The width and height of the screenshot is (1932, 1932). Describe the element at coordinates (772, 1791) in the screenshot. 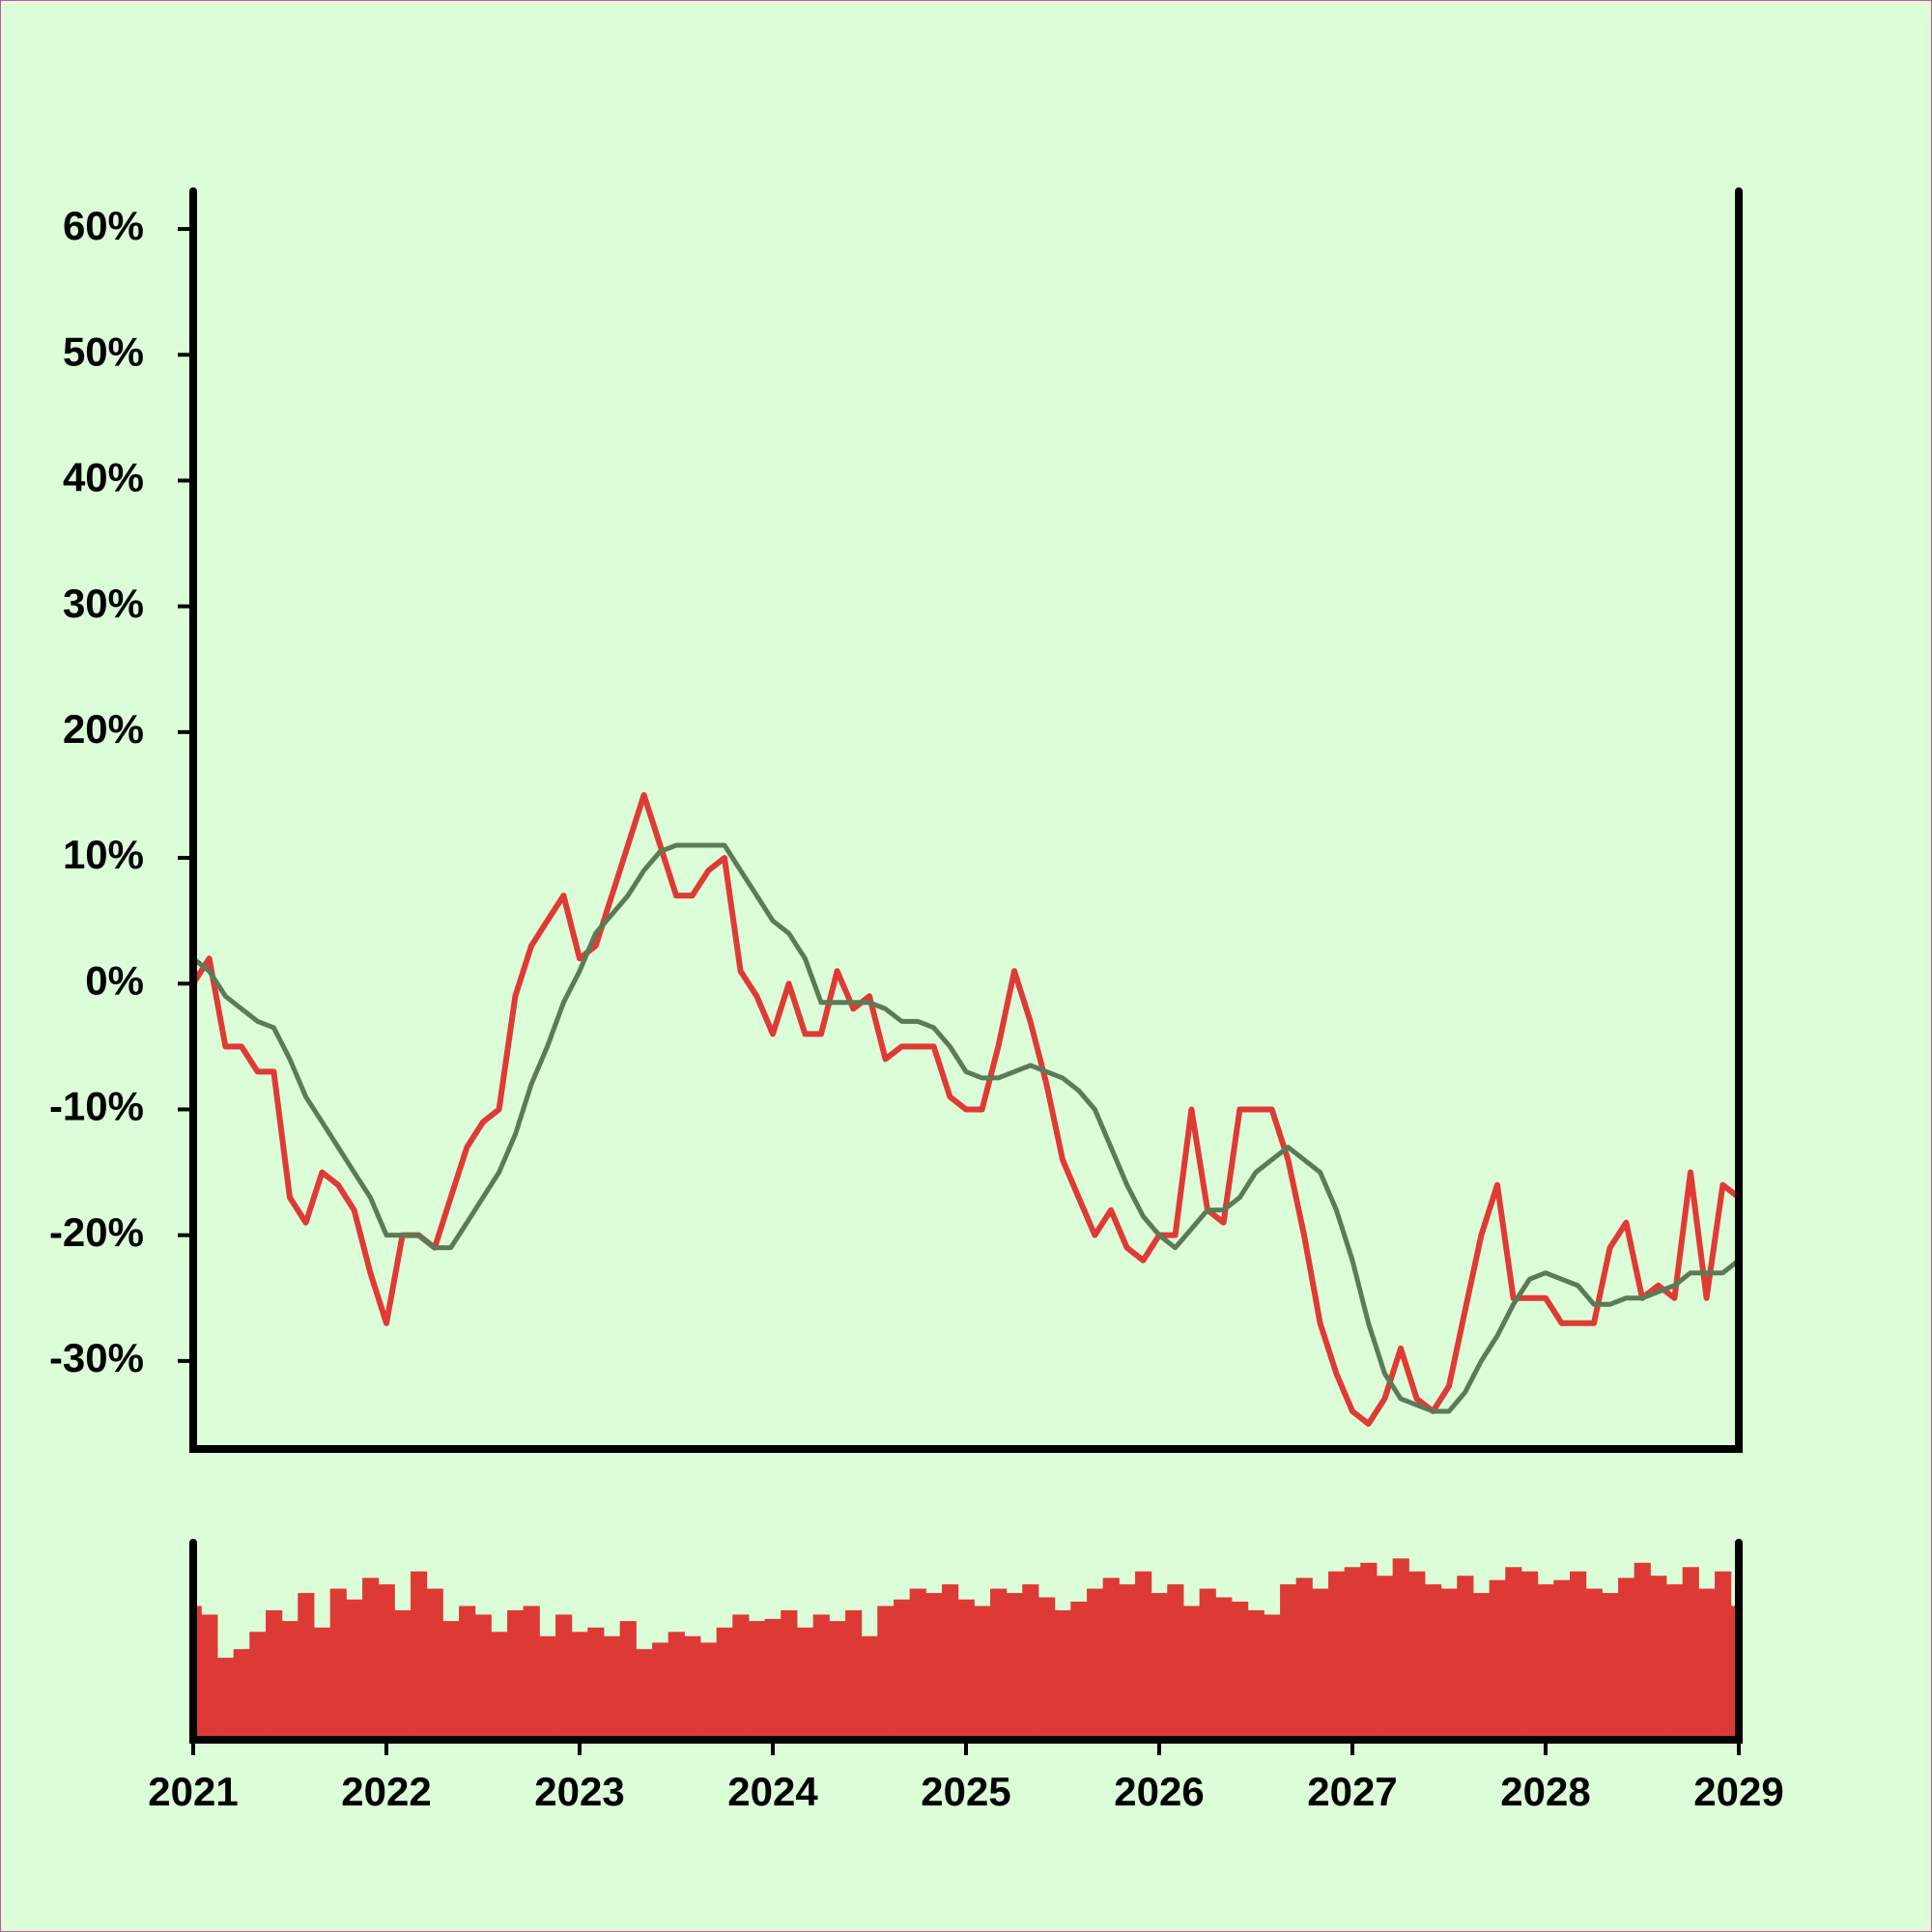

I see `x-tick-label: 2024` at that location.